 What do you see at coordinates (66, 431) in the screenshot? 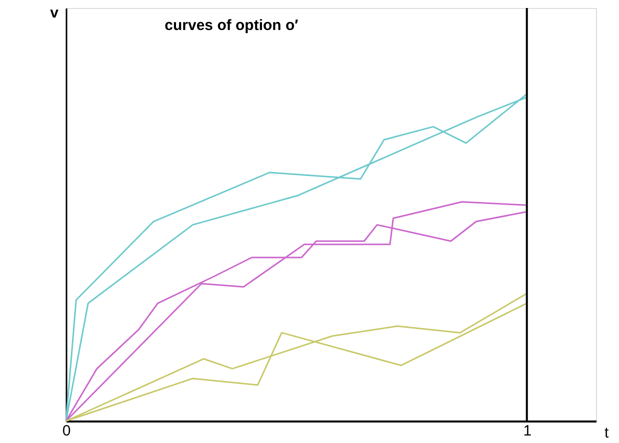
I see `x-tick-label: 0` at bounding box center [66, 431].